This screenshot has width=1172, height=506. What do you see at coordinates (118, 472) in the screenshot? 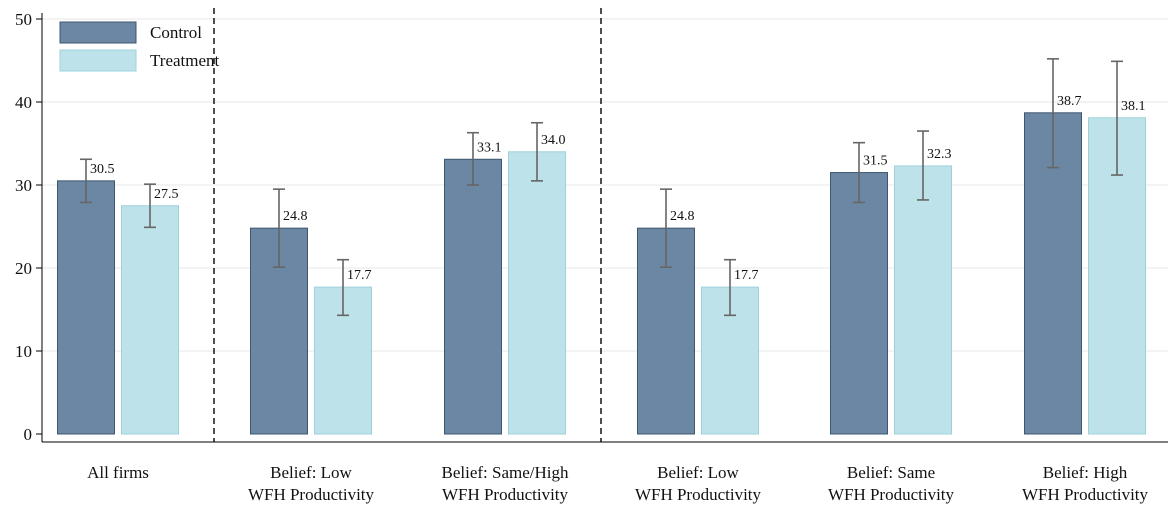
I see `x-category-label: All firms` at bounding box center [118, 472].